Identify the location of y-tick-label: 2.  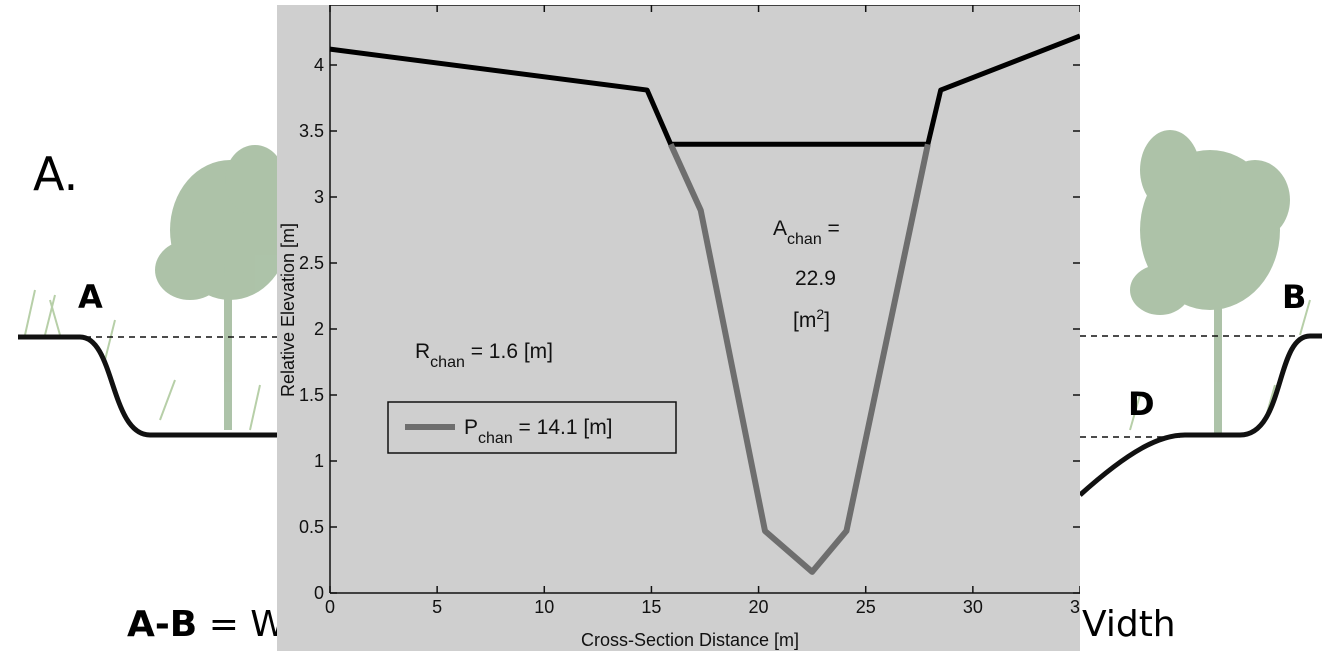
(319, 329).